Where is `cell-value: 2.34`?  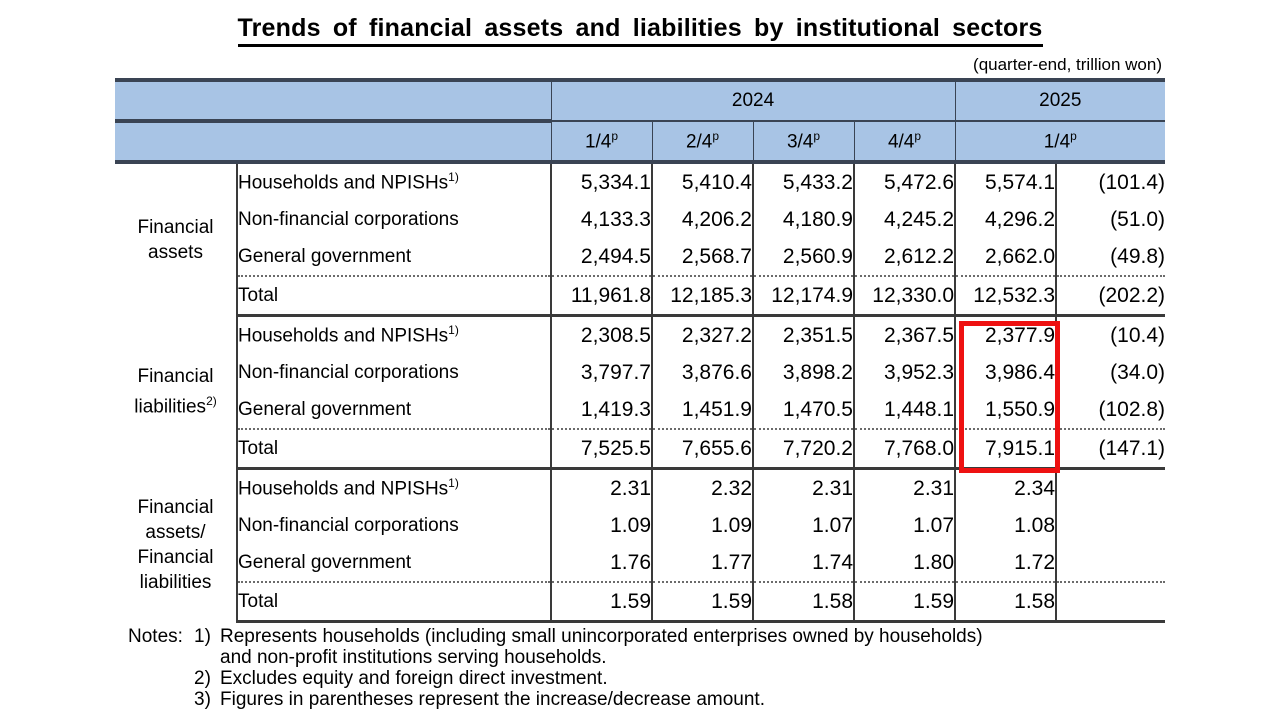 cell-value: 2.34 is located at coordinates (1005, 487).